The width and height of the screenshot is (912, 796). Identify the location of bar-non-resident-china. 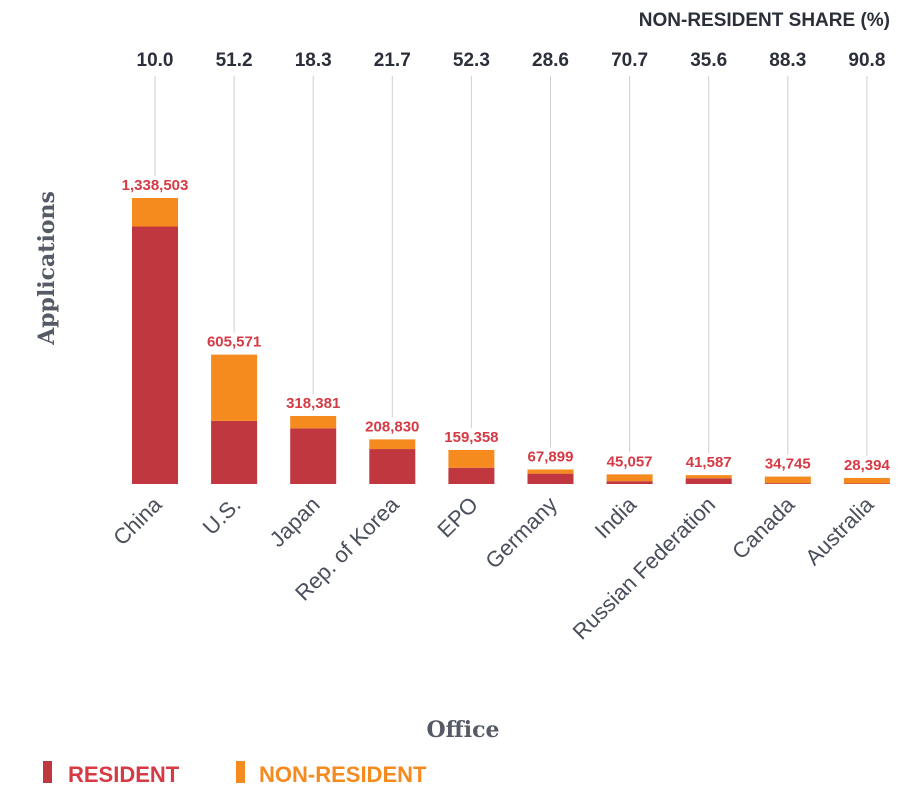
(155, 212).